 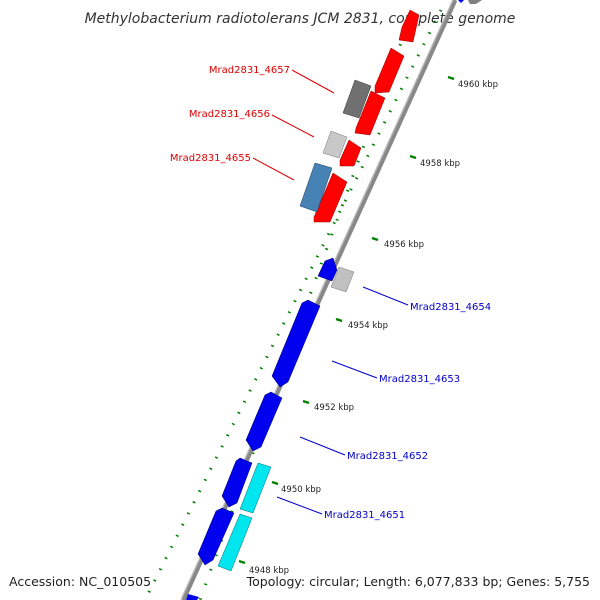 I want to click on scale-label-4952: 4952 kbp, so click(x=334, y=408).